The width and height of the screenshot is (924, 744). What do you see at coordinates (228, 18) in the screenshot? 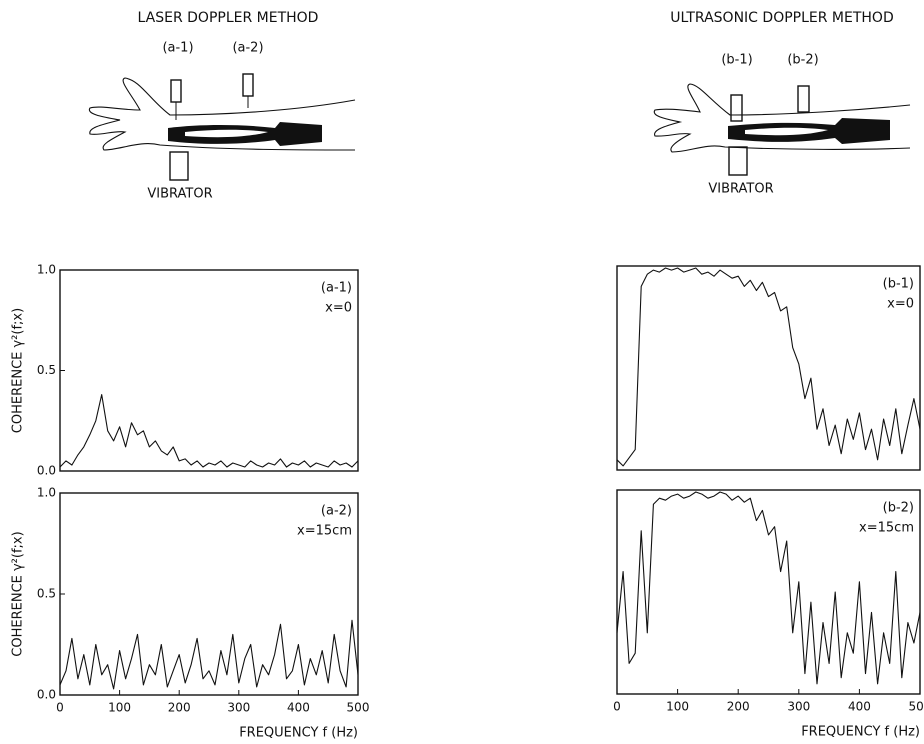
I see `diagram-title: LASER DOPPLER METHOD` at bounding box center [228, 18].